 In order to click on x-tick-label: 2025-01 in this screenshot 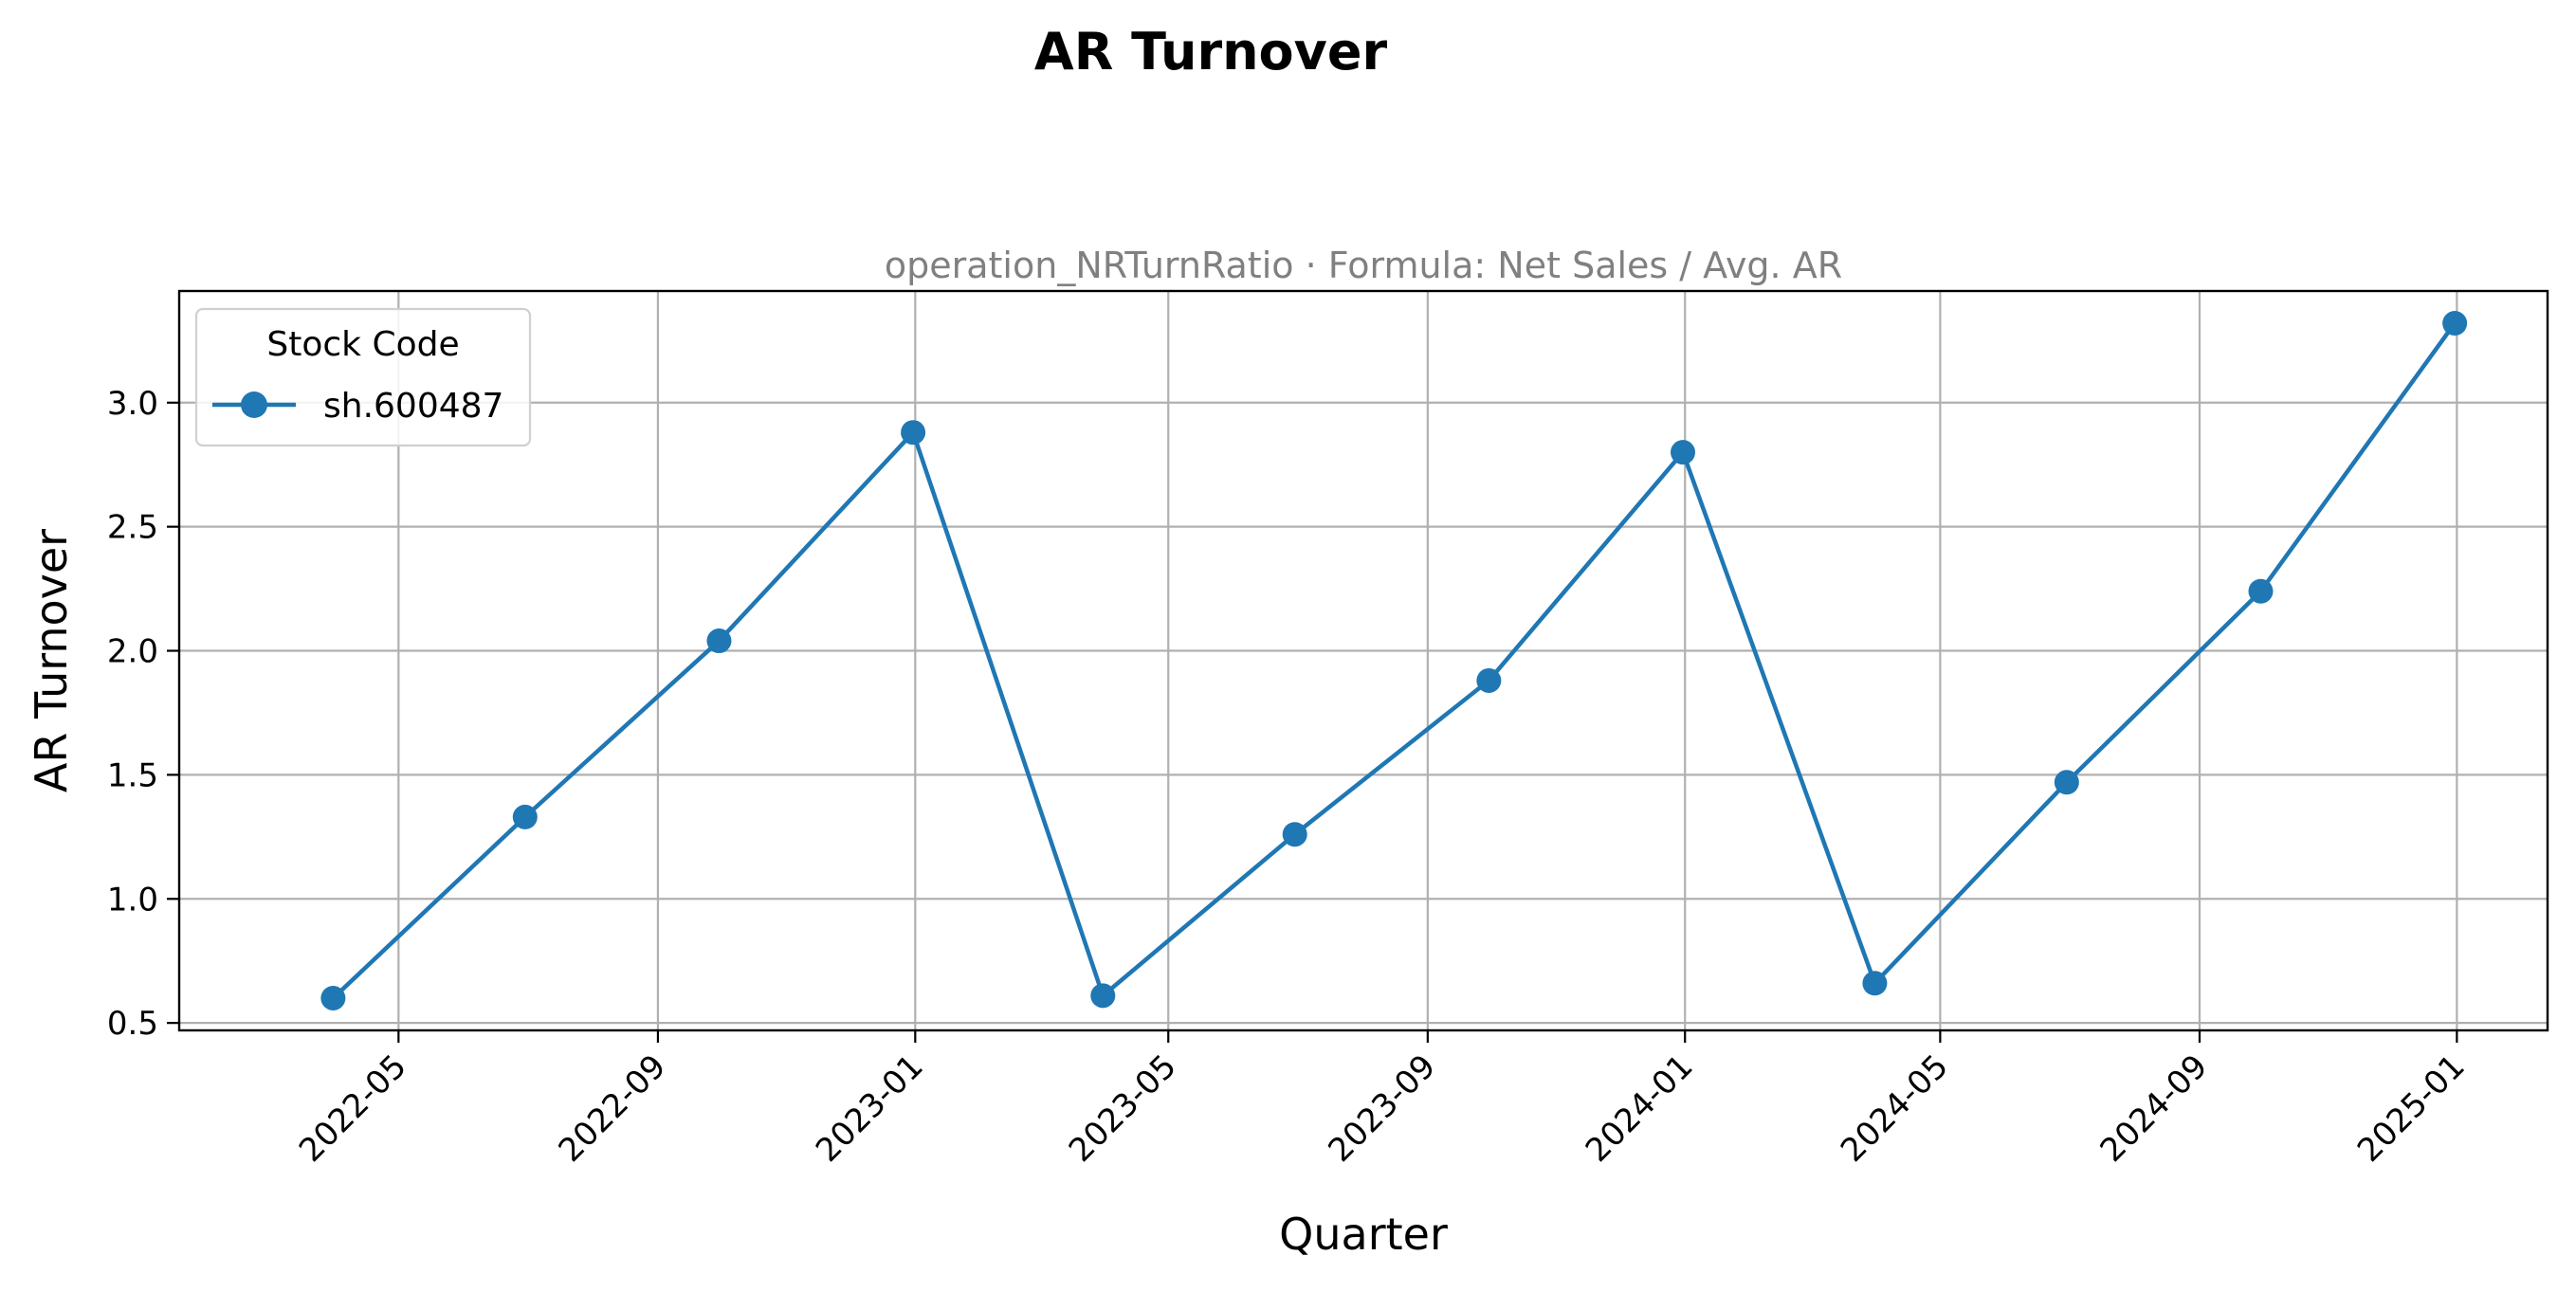, I will do `click(2411, 1108)`.